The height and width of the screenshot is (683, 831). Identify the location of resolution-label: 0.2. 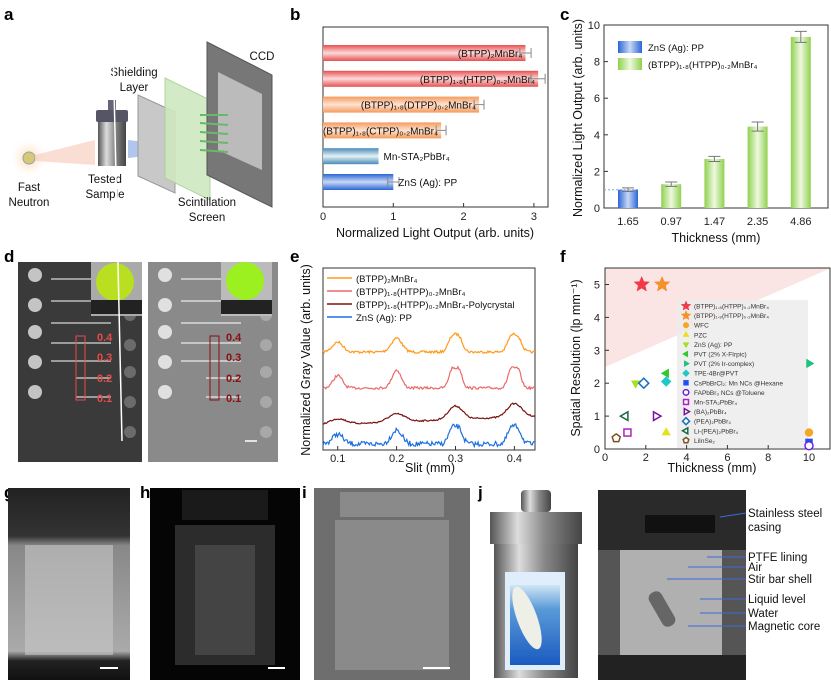
(233, 379).